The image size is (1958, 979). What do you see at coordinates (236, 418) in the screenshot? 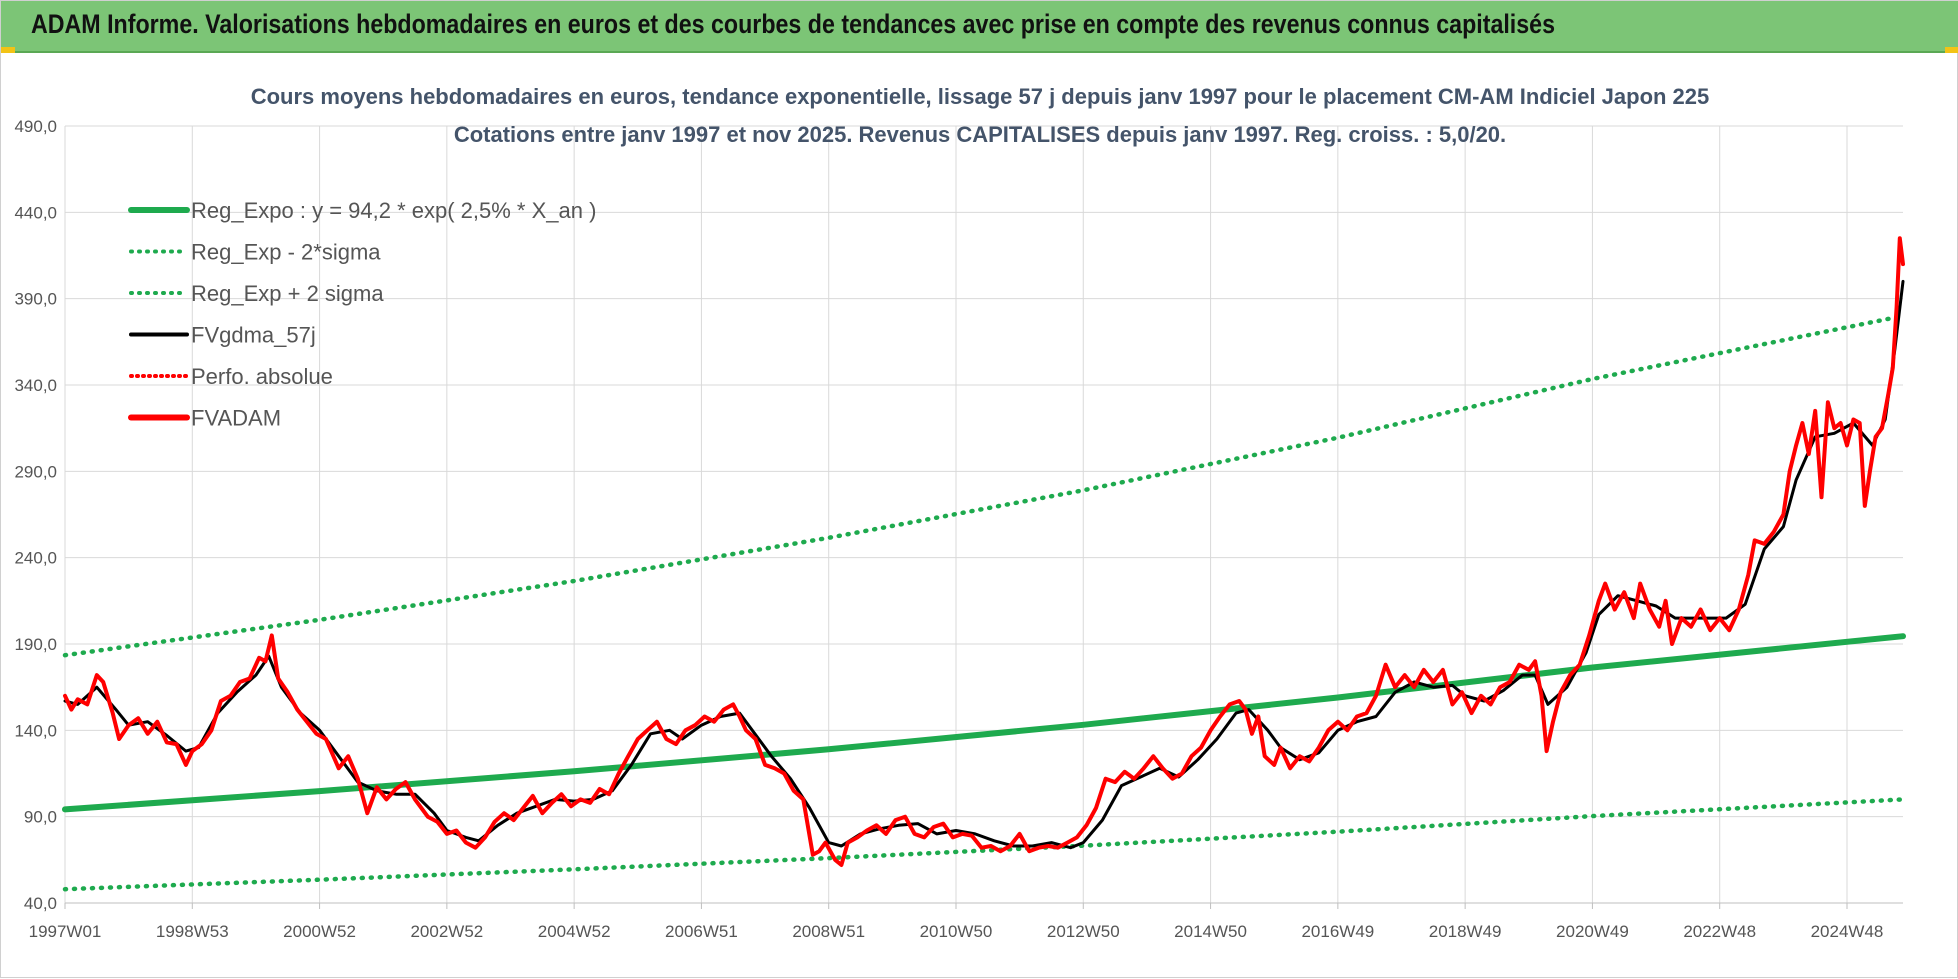
I see `legend-label: FVADAM` at bounding box center [236, 418].